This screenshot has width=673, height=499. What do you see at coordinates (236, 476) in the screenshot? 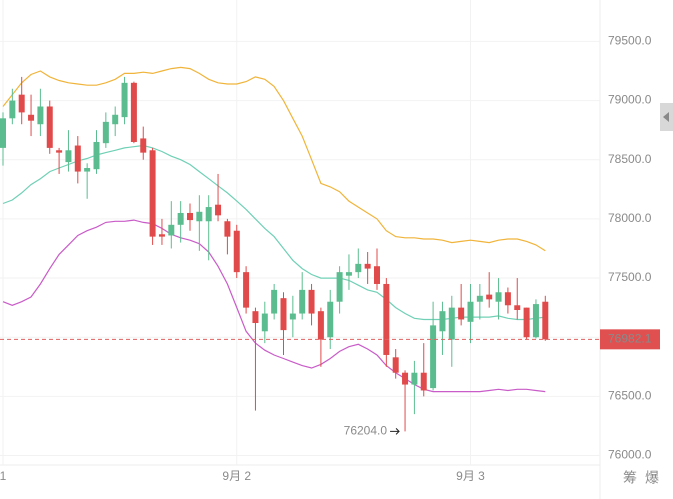
I see `x-tick-label: 9月 2` at bounding box center [236, 476].